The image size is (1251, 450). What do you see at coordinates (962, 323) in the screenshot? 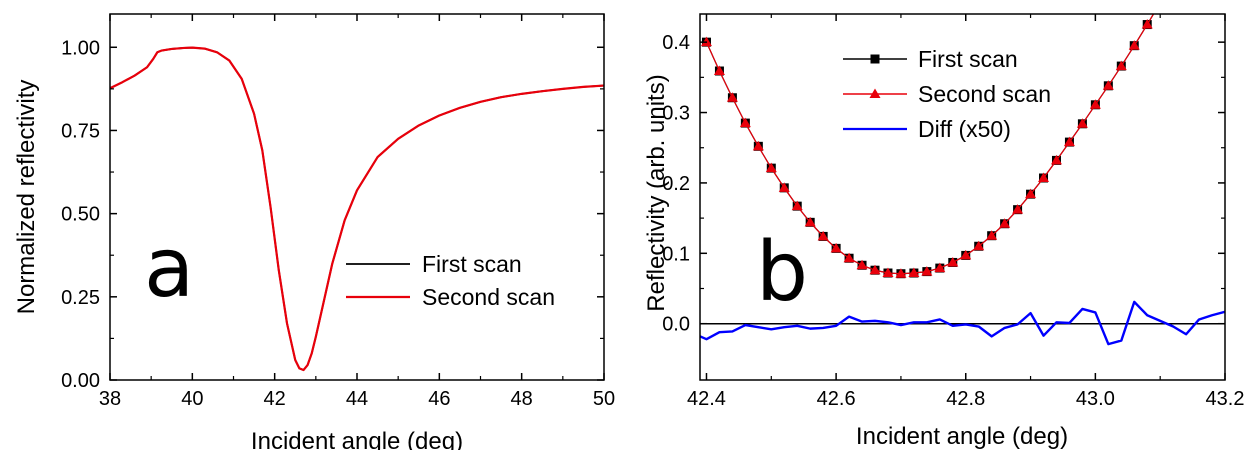
I see `series-line-diff-x50` at bounding box center [962, 323].